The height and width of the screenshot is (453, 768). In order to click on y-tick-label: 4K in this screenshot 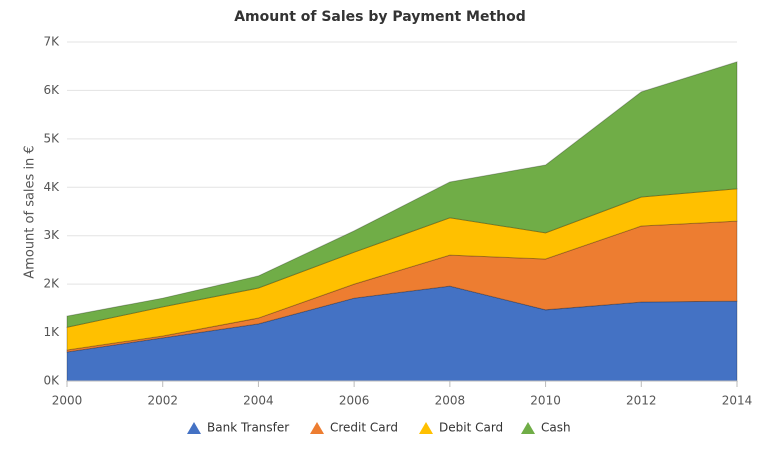, I will do `click(51, 187)`.